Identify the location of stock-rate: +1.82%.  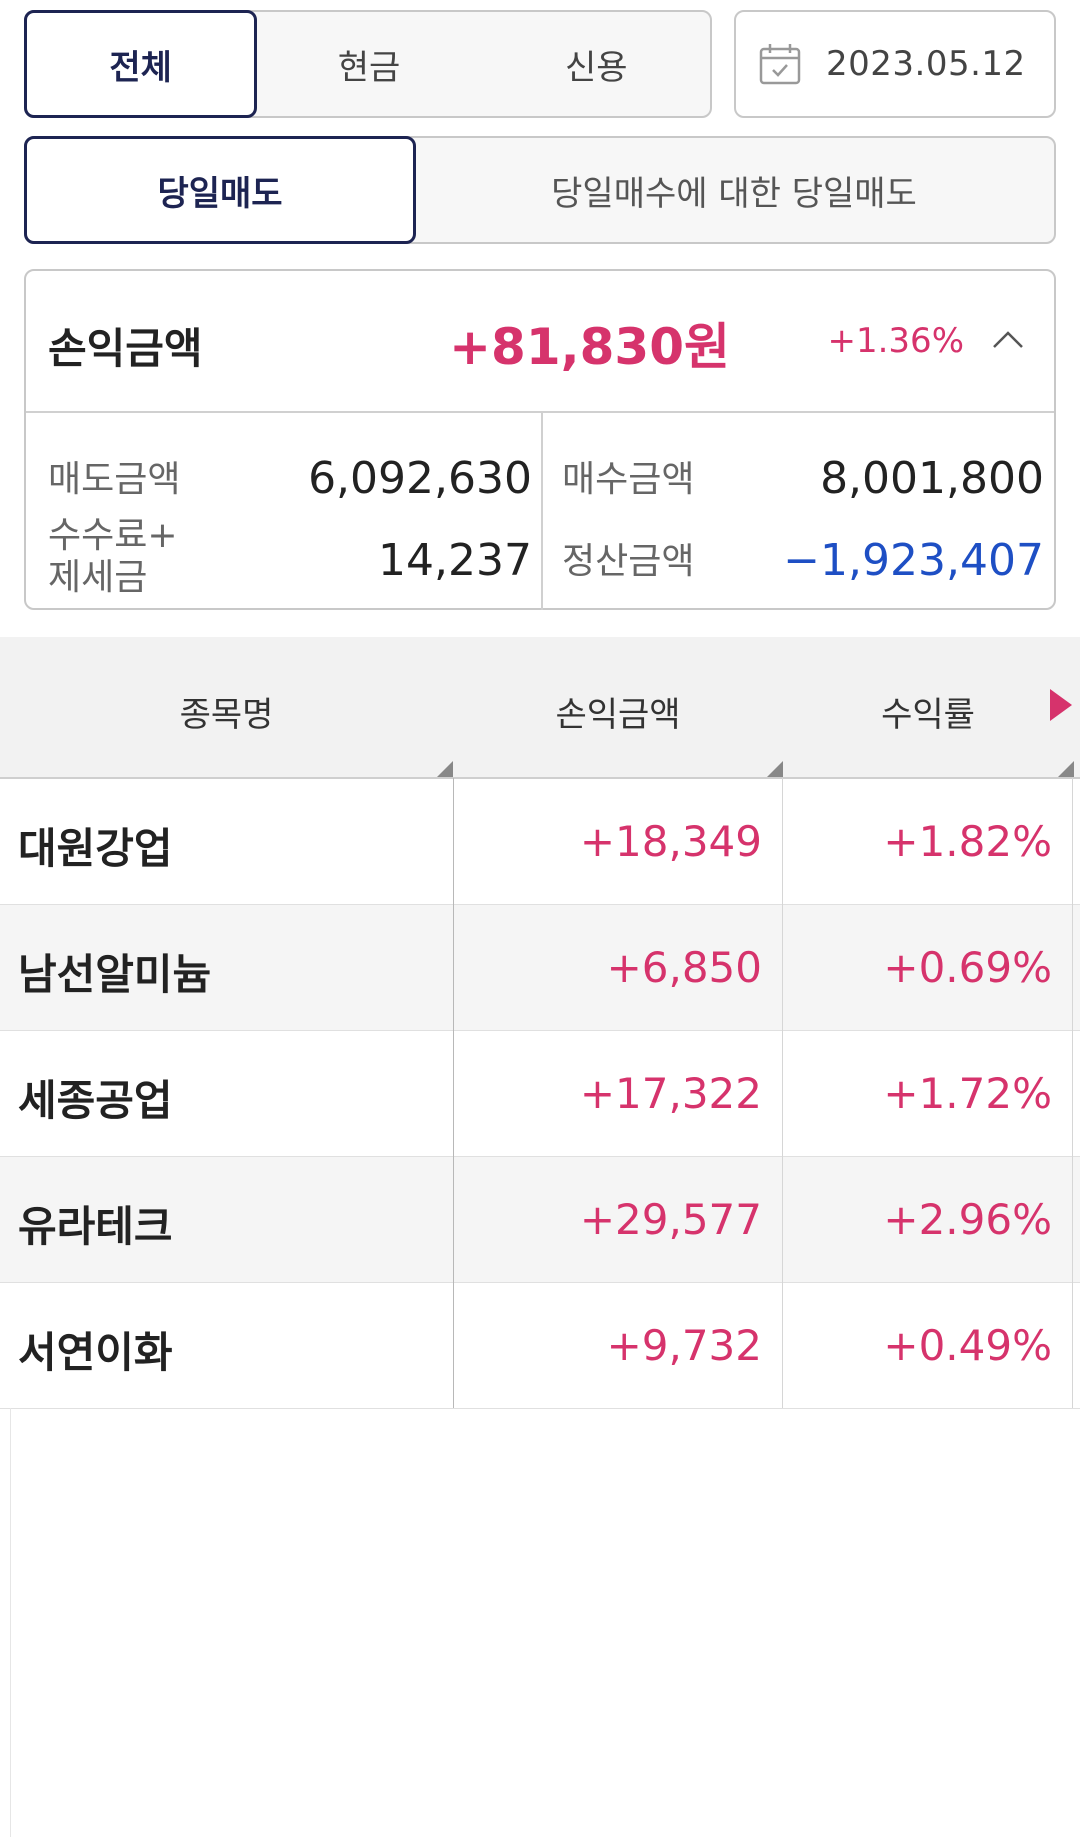
(967, 841).